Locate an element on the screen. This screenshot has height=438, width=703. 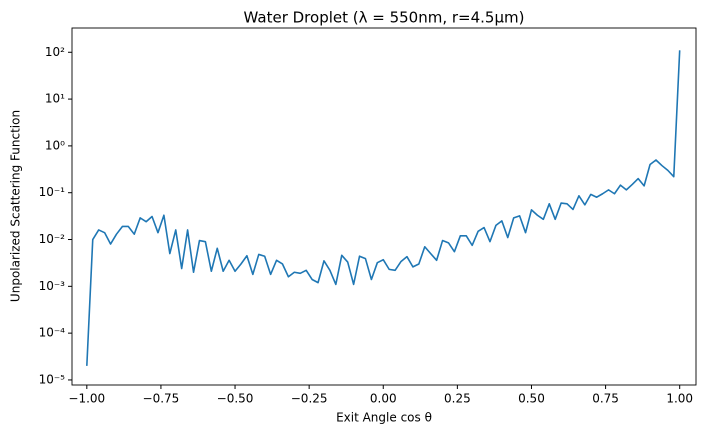
y-tick-label: 10⁻⁴ is located at coordinates (52, 333).